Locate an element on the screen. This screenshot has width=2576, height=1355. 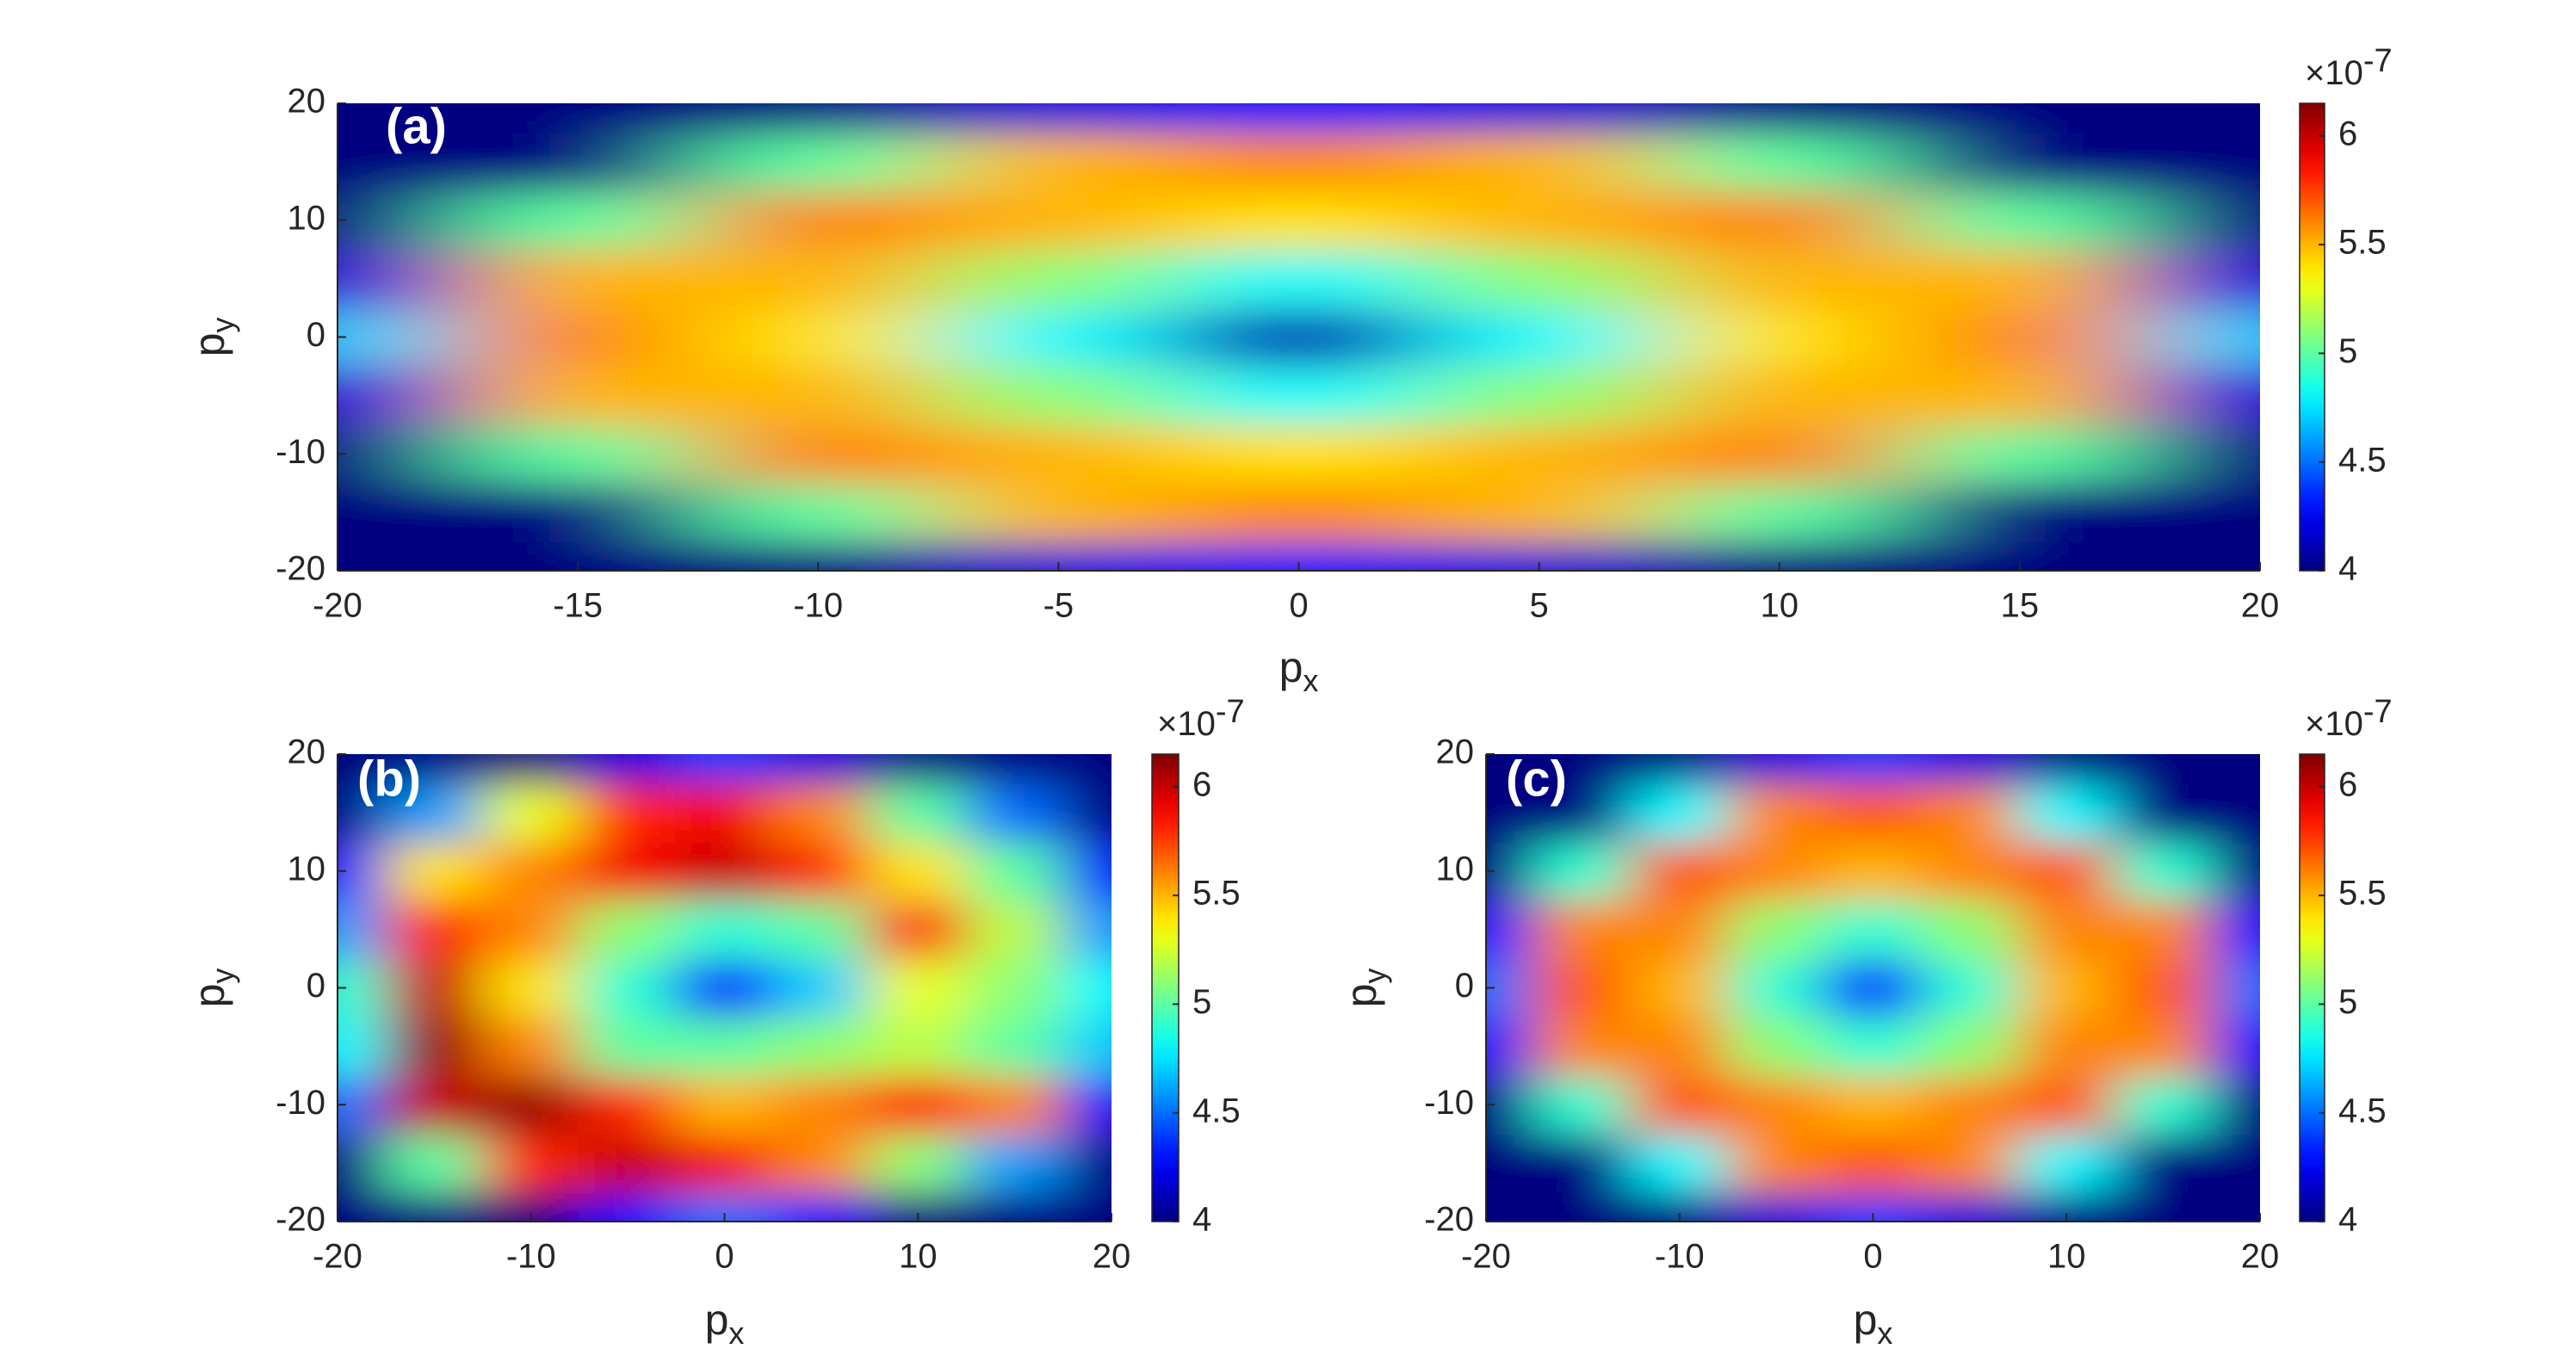
colorbar-tick-label: 4.5 is located at coordinates (2362, 460).